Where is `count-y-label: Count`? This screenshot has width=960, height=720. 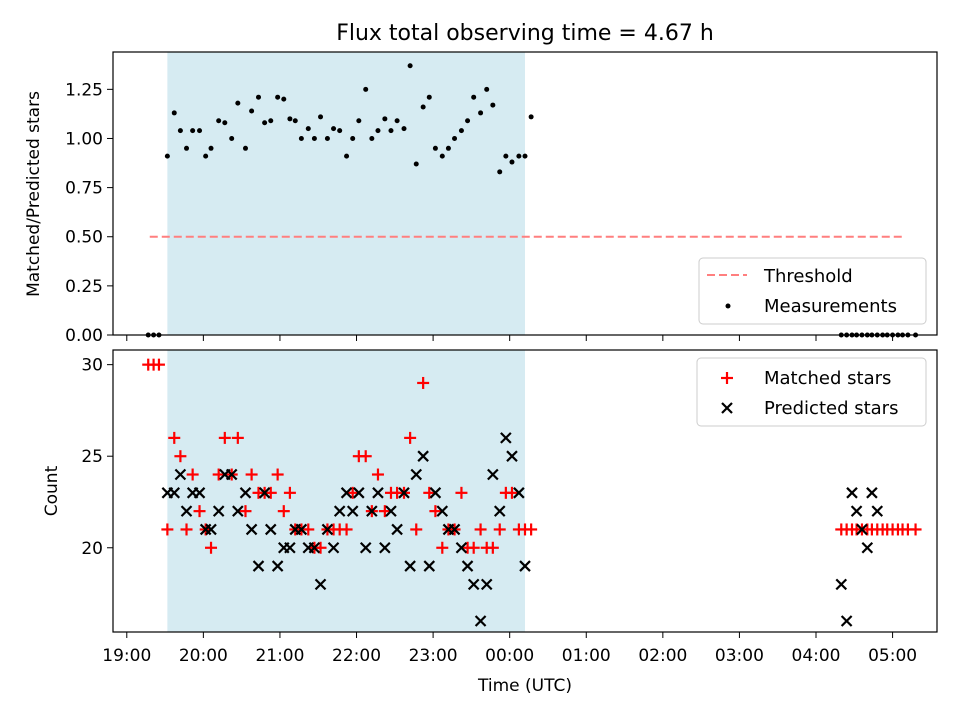 count-y-label: Count is located at coordinates (52, 490).